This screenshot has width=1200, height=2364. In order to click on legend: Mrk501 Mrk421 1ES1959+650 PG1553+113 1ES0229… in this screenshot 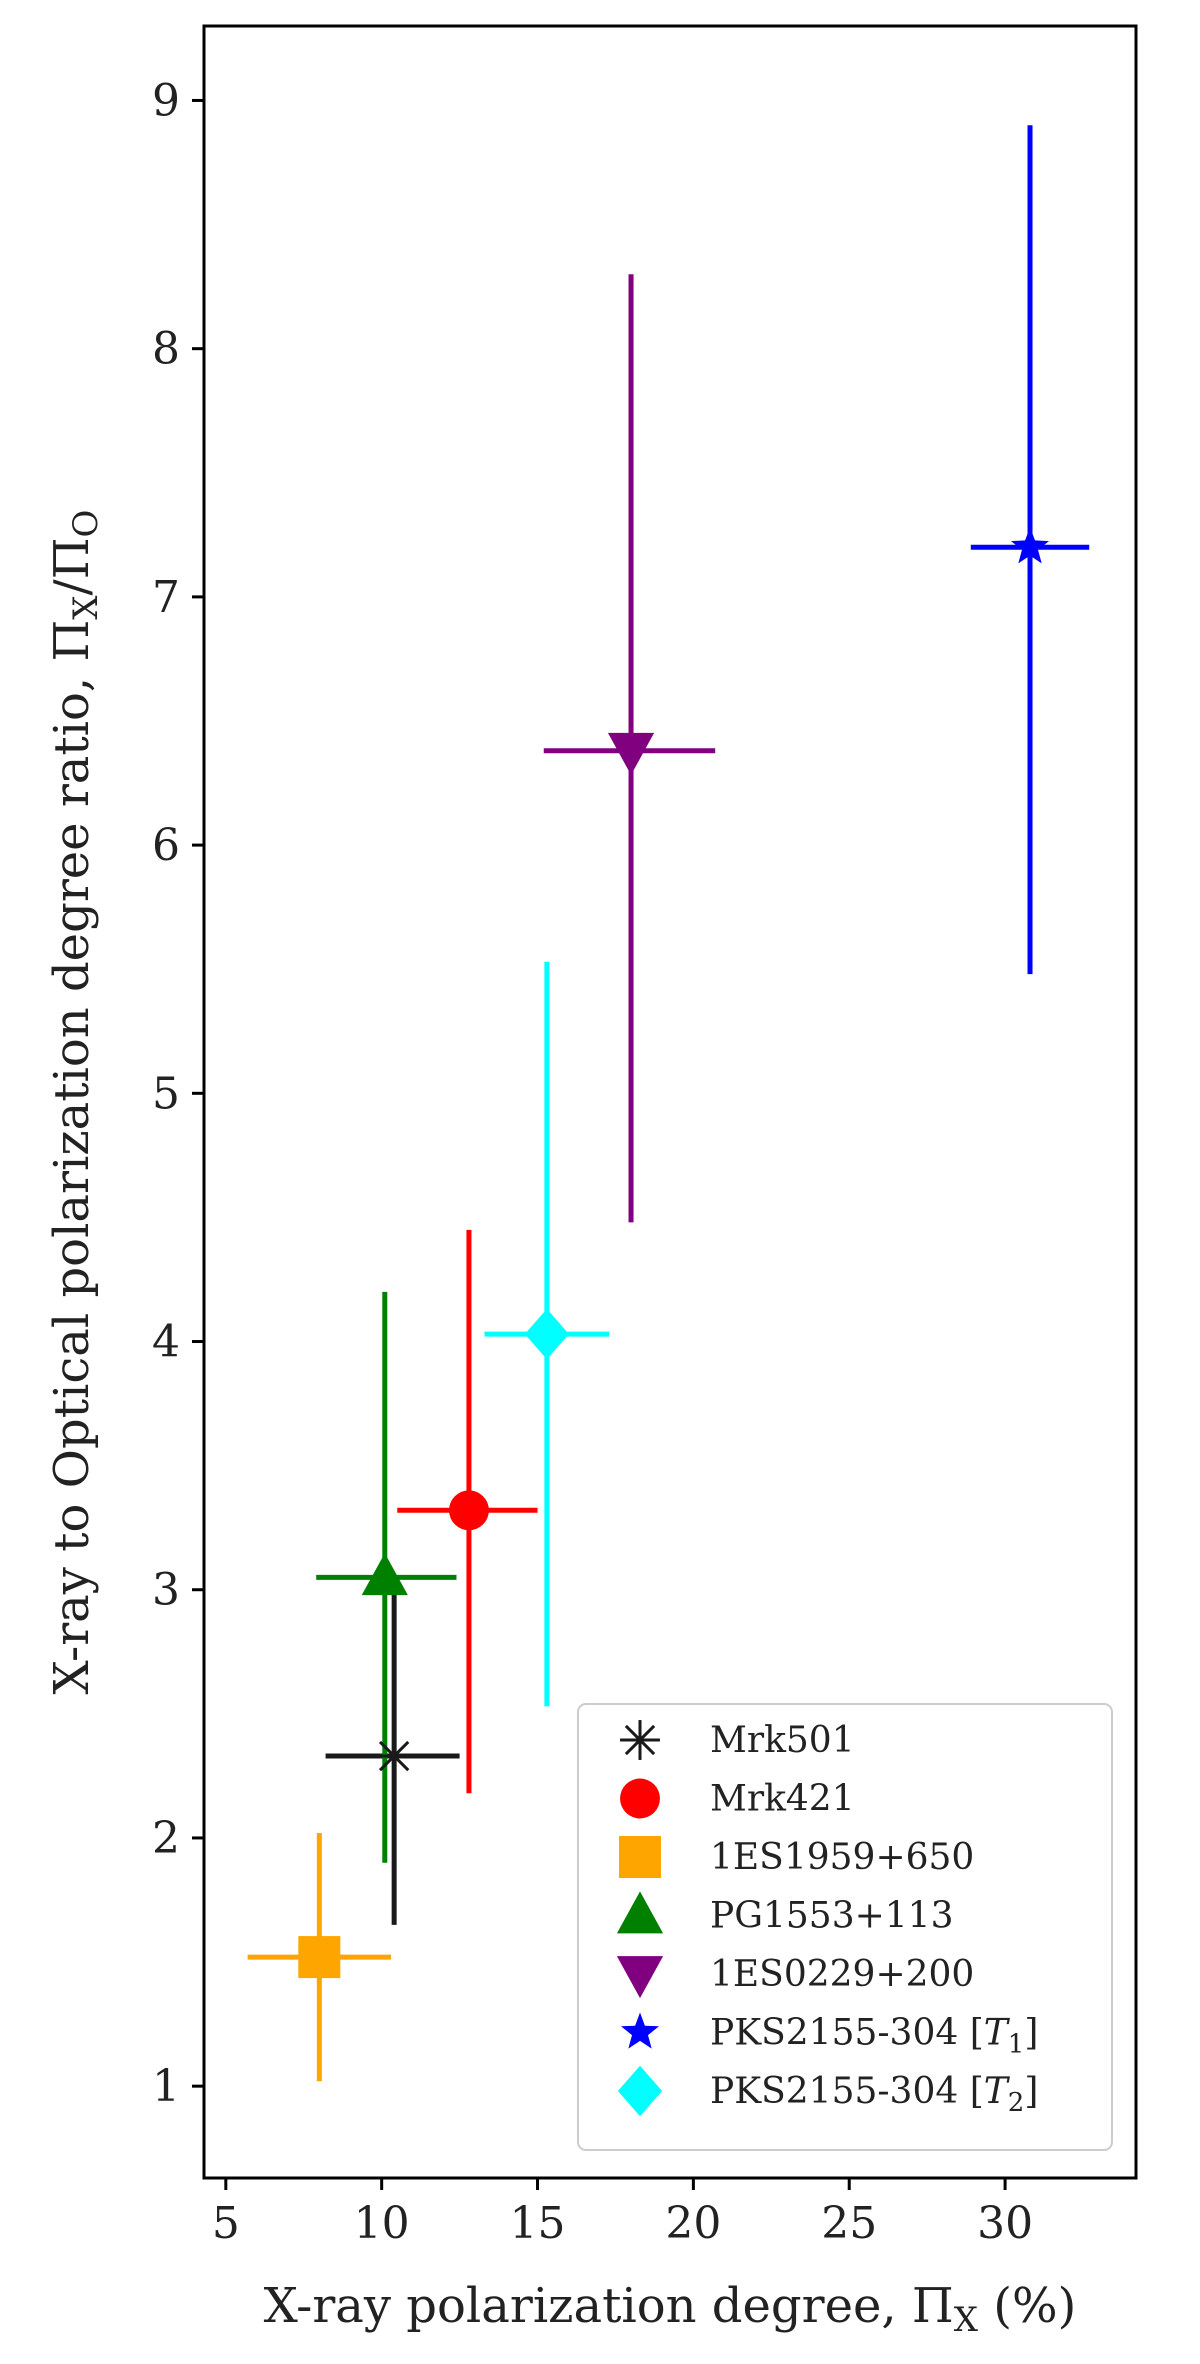, I will do `click(845, 1927)`.